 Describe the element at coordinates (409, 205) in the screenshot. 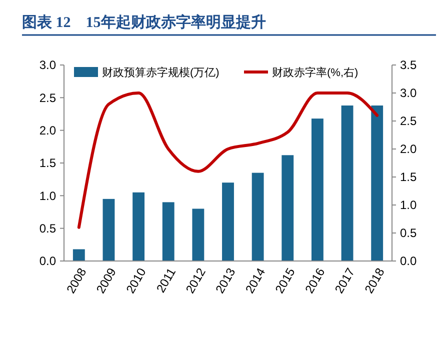

I see `y2-tick-label: 1.0` at that location.